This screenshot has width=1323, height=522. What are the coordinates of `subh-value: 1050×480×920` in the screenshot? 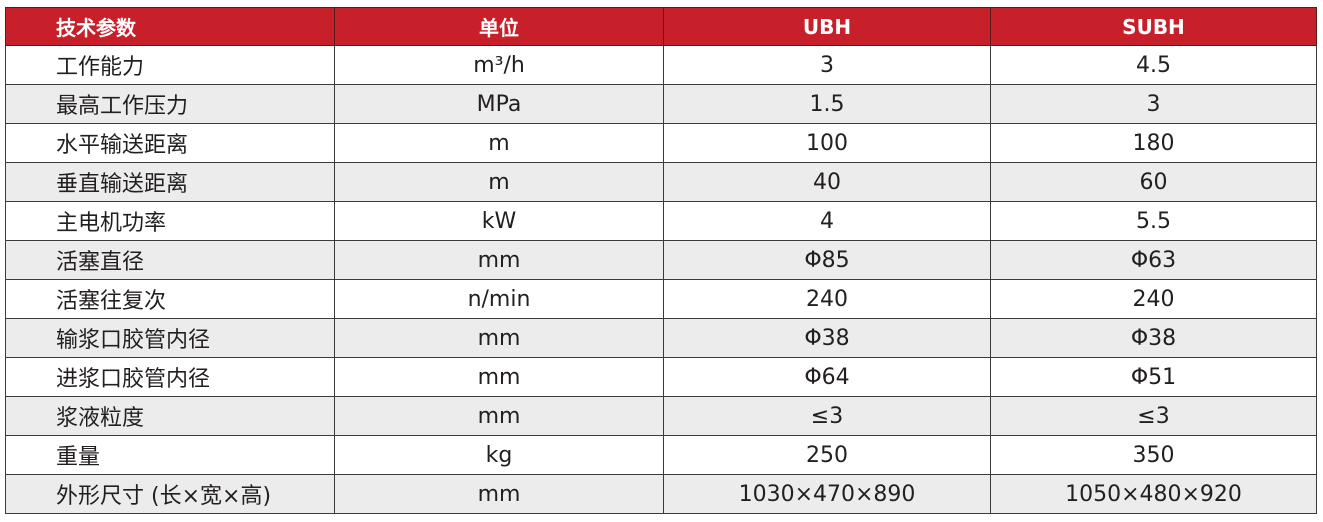 It's located at (1153, 494).